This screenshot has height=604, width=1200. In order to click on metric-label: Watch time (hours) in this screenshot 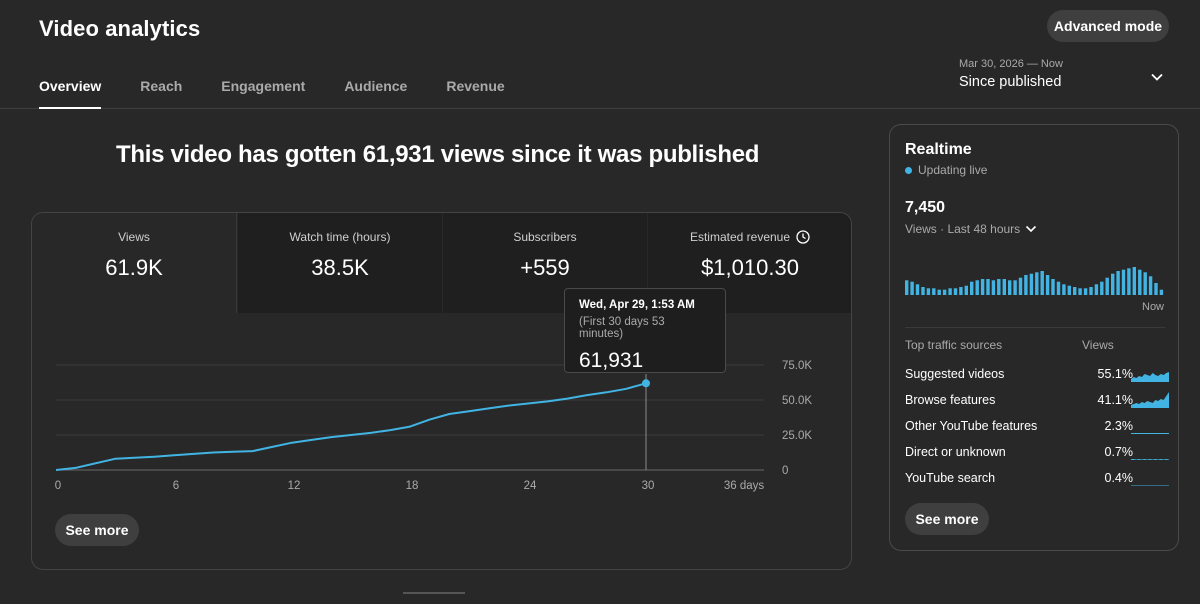, I will do `click(340, 237)`.